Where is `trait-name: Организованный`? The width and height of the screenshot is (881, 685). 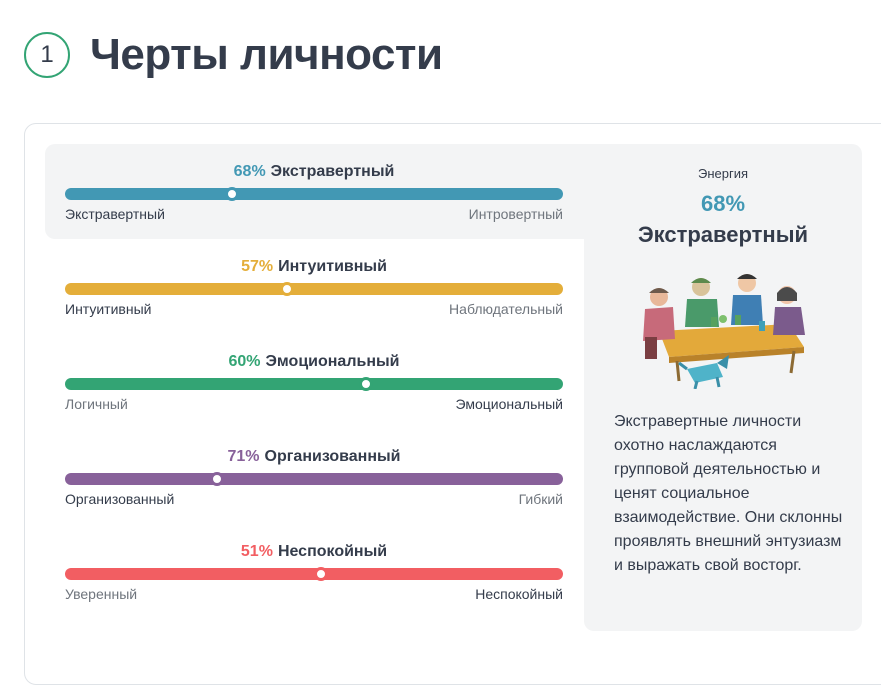 trait-name: Организованный is located at coordinates (332, 456).